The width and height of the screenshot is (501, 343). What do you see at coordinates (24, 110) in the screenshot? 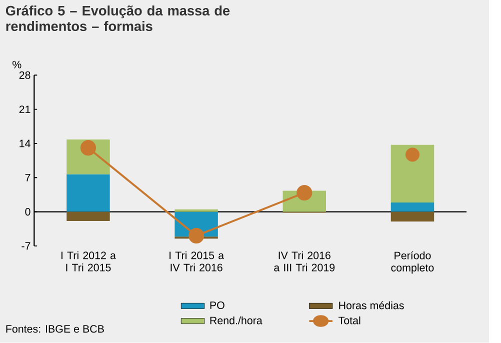
I see `y-tick-label: 21` at bounding box center [24, 110].